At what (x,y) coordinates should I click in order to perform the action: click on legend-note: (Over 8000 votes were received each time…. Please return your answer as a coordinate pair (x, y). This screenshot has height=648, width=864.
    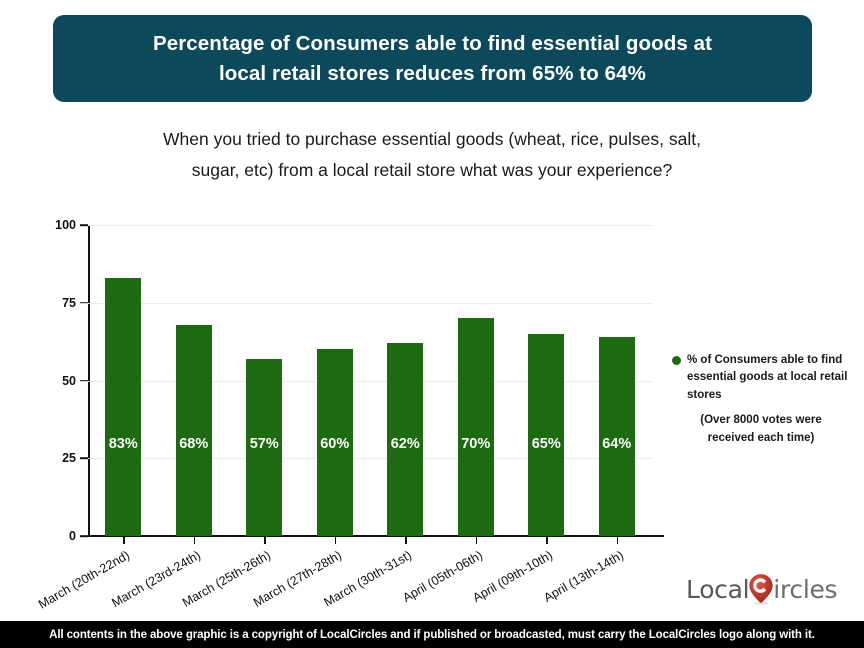
    Looking at the image, I should click on (761, 430).